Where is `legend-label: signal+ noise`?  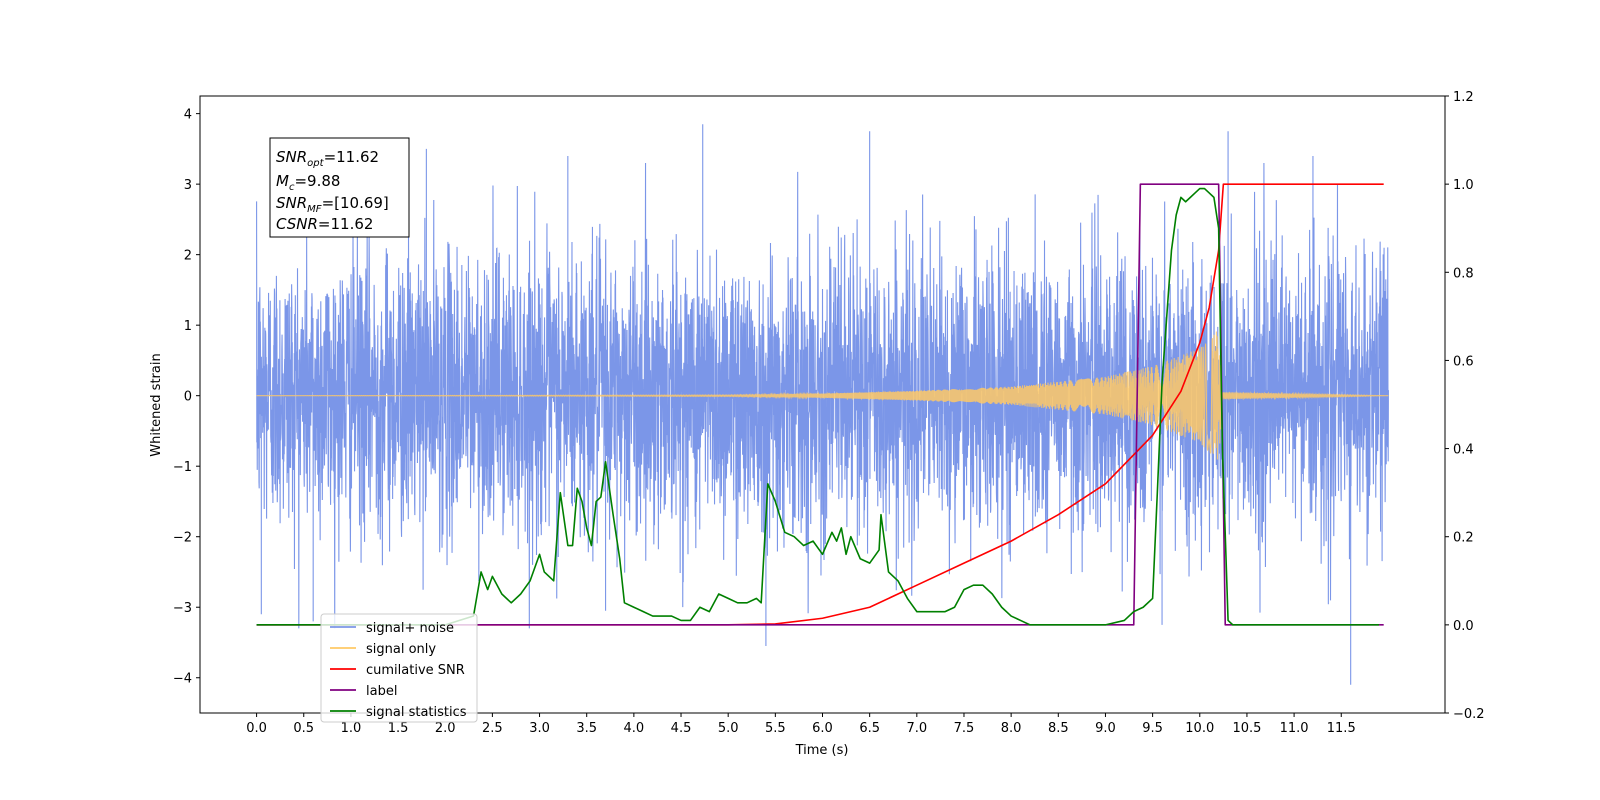 legend-label: signal+ noise is located at coordinates (410, 628).